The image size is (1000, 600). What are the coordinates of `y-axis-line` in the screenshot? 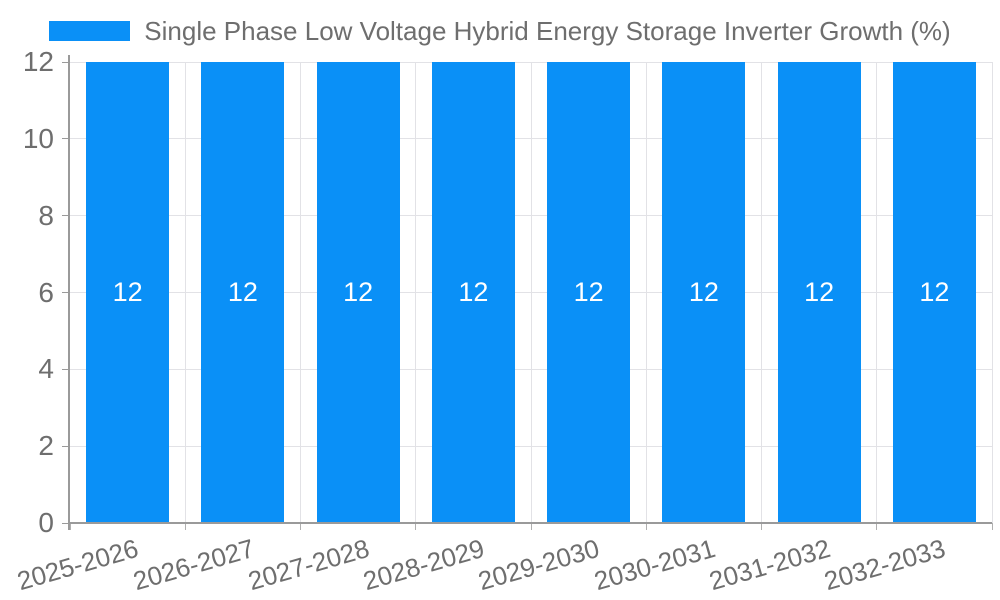 It's located at (69, 292).